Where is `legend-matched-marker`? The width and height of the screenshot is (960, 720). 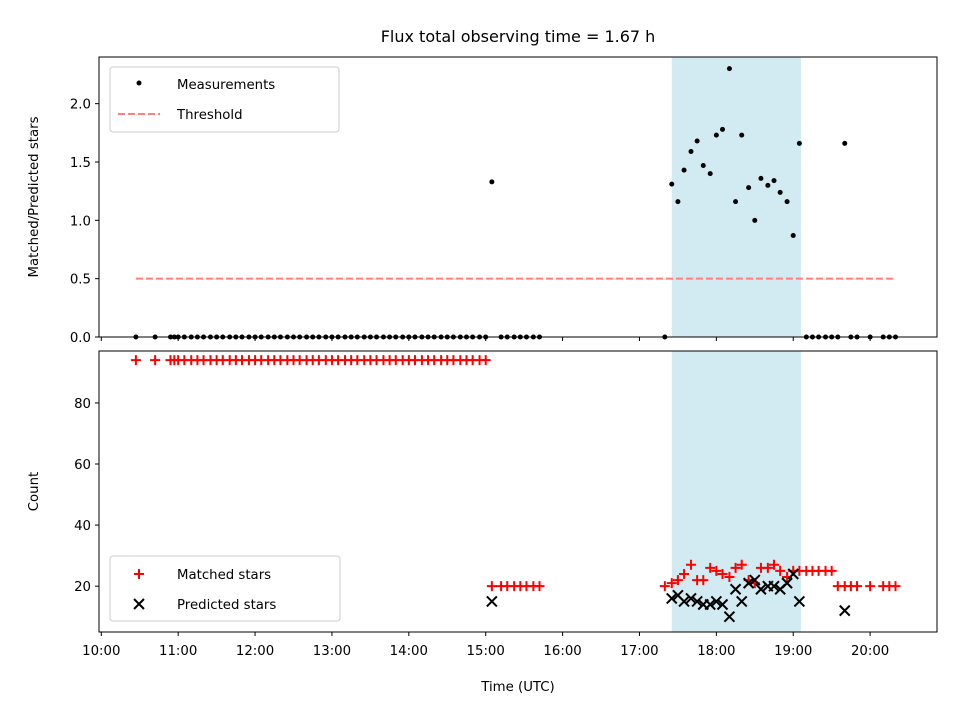 legend-matched-marker is located at coordinates (139, 574).